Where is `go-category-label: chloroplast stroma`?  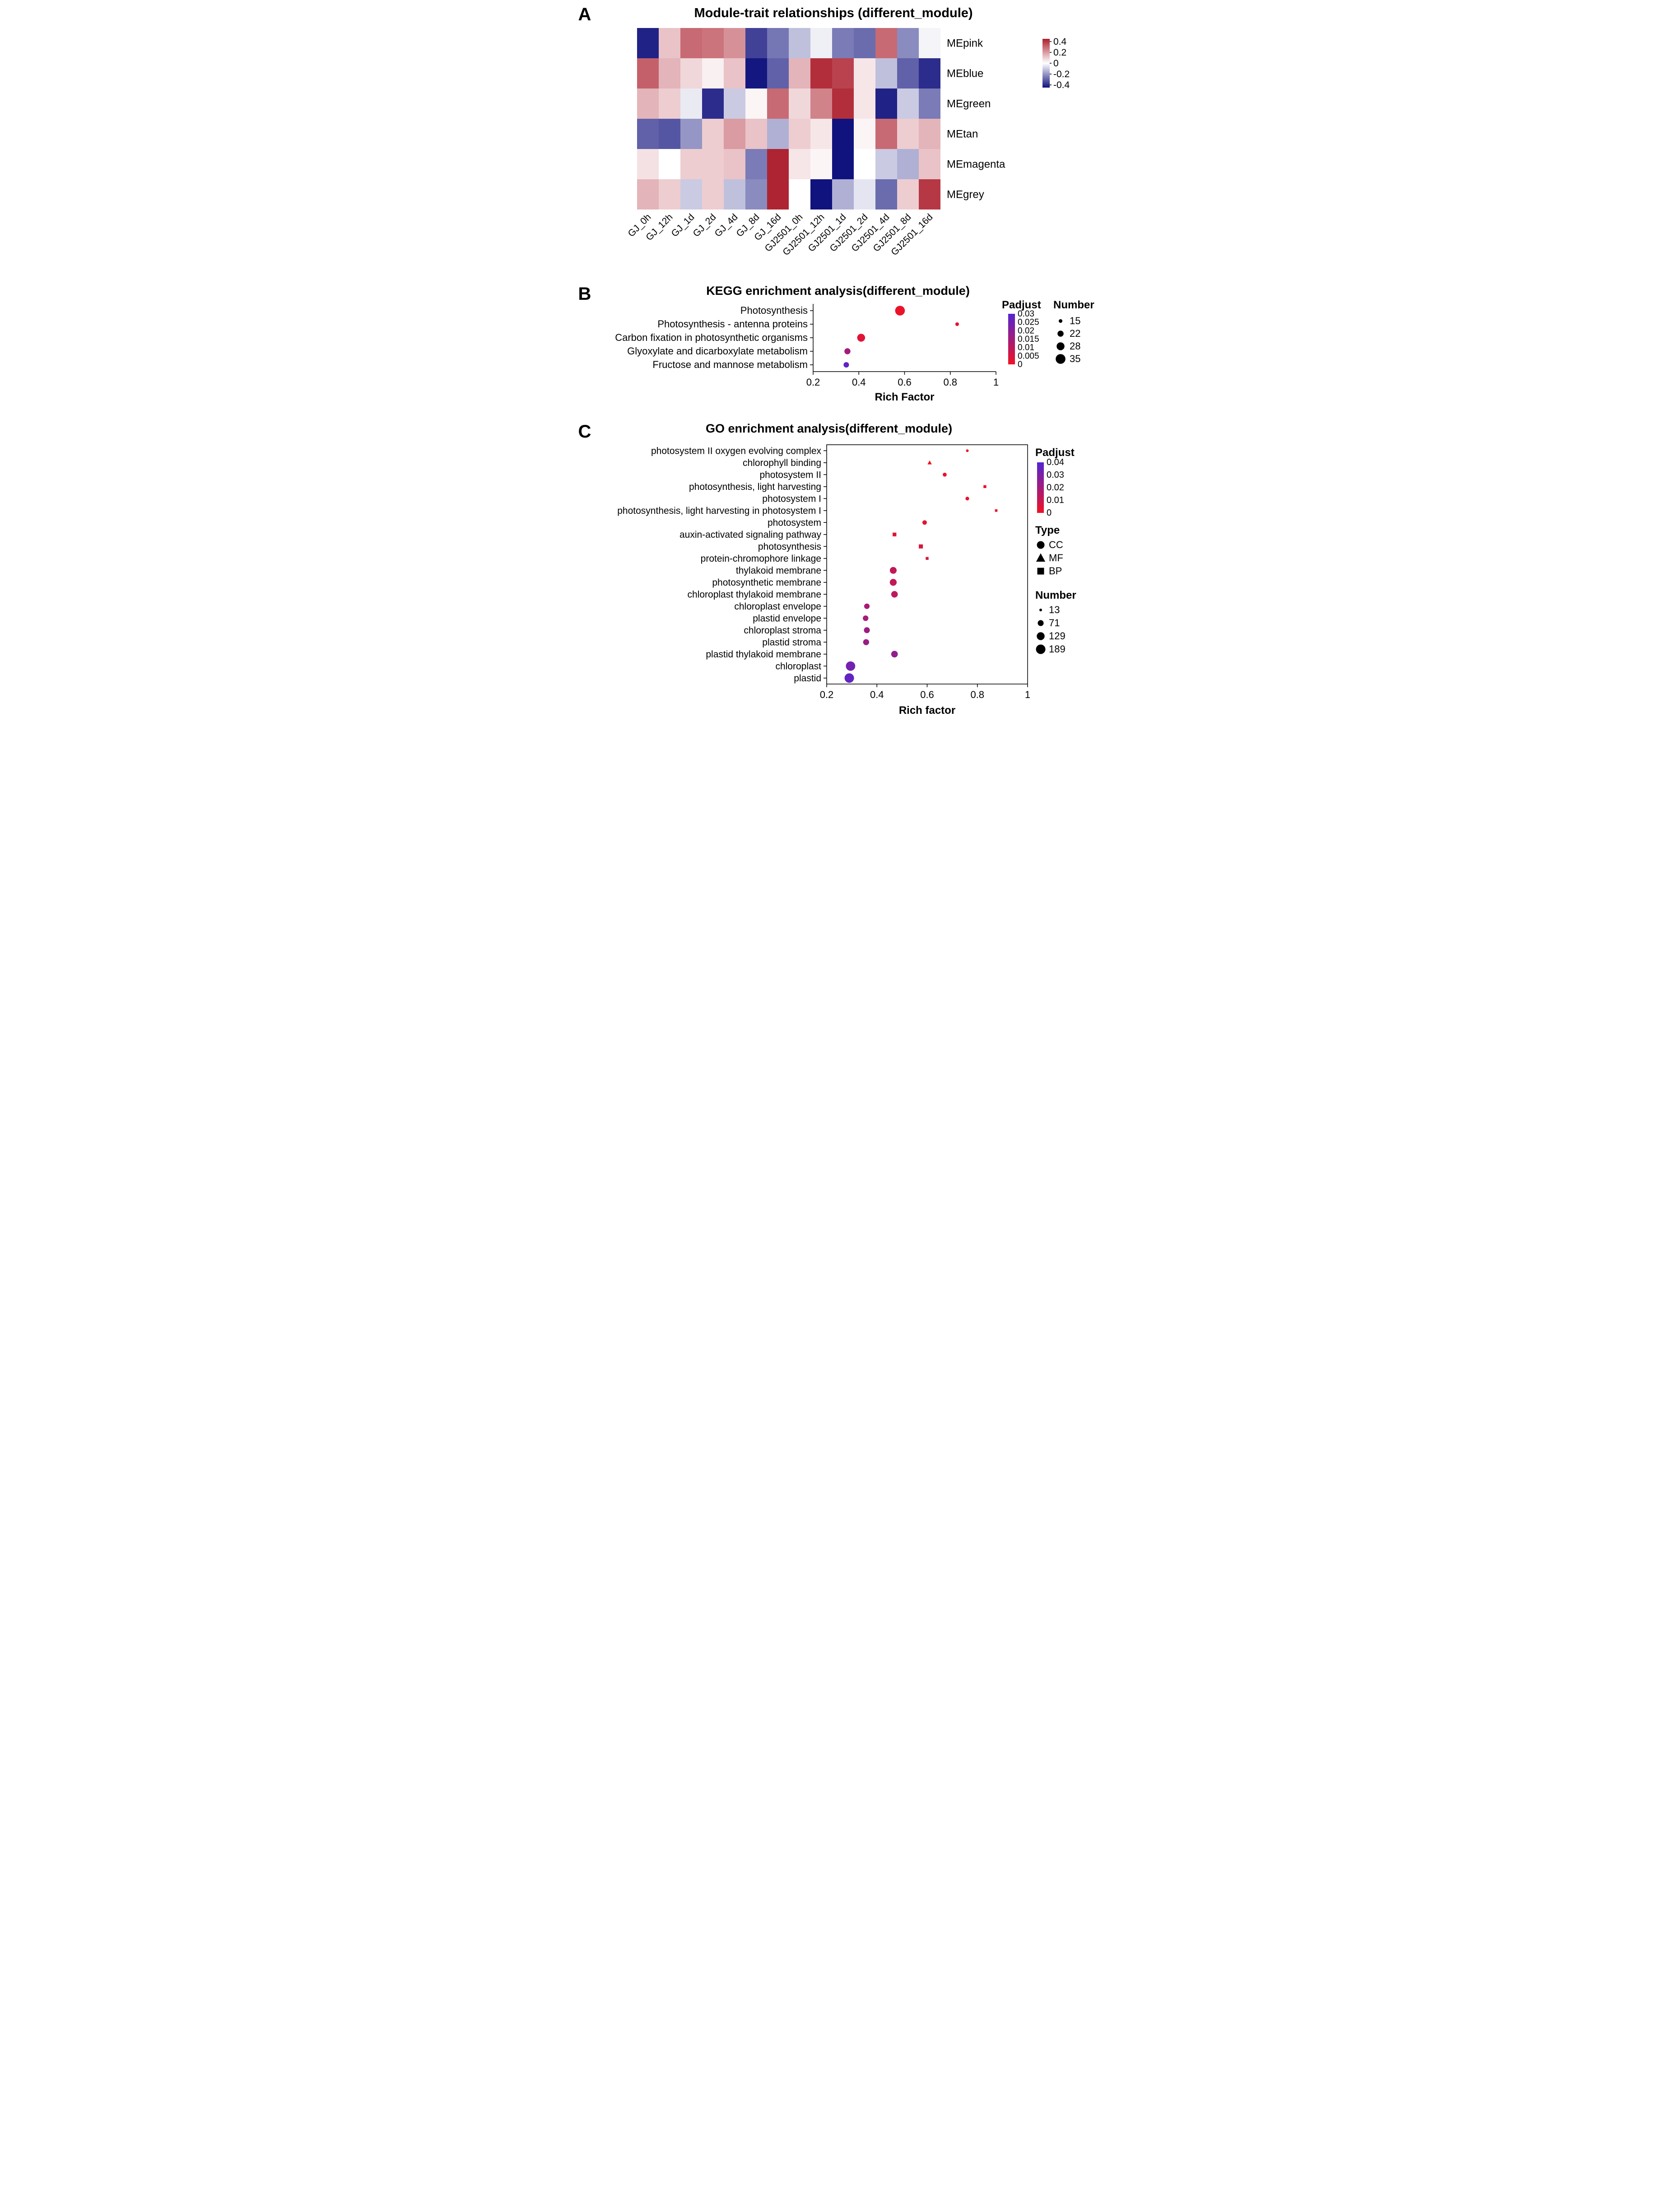 go-category-label: chloroplast stroma is located at coordinates (782, 630).